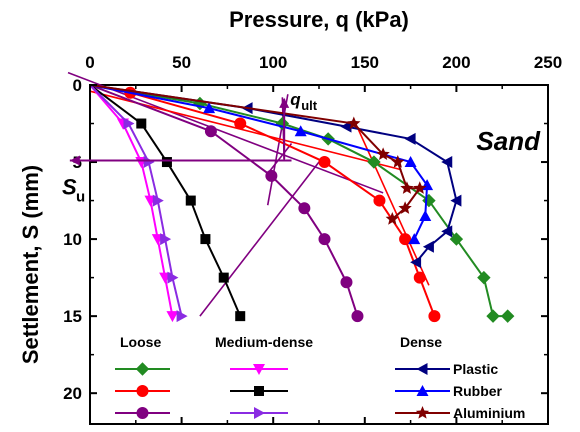 The width and height of the screenshot is (580, 432). What do you see at coordinates (264, 342) in the screenshot?
I see `legend-heading: Medium-dense` at bounding box center [264, 342].